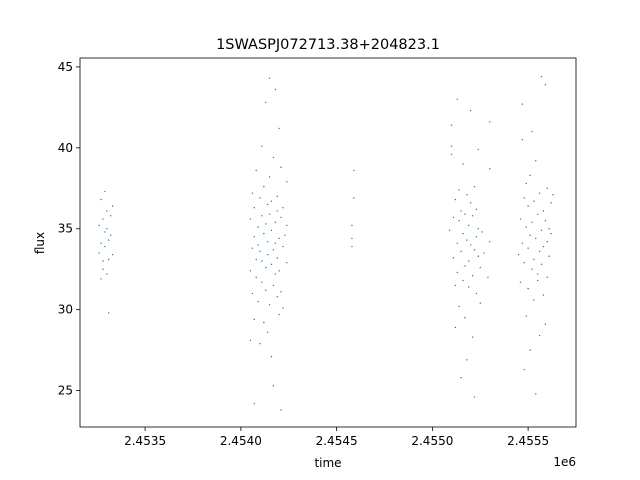 Image resolution: width=640 pixels, height=480 pixels. I want to click on y-tick-label: 40, so click(65, 148).